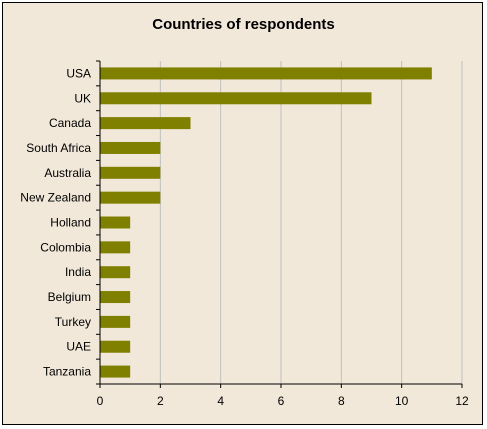 This screenshot has width=487, height=429. Describe the element at coordinates (236, 98) in the screenshot. I see `bar-uk` at that location.